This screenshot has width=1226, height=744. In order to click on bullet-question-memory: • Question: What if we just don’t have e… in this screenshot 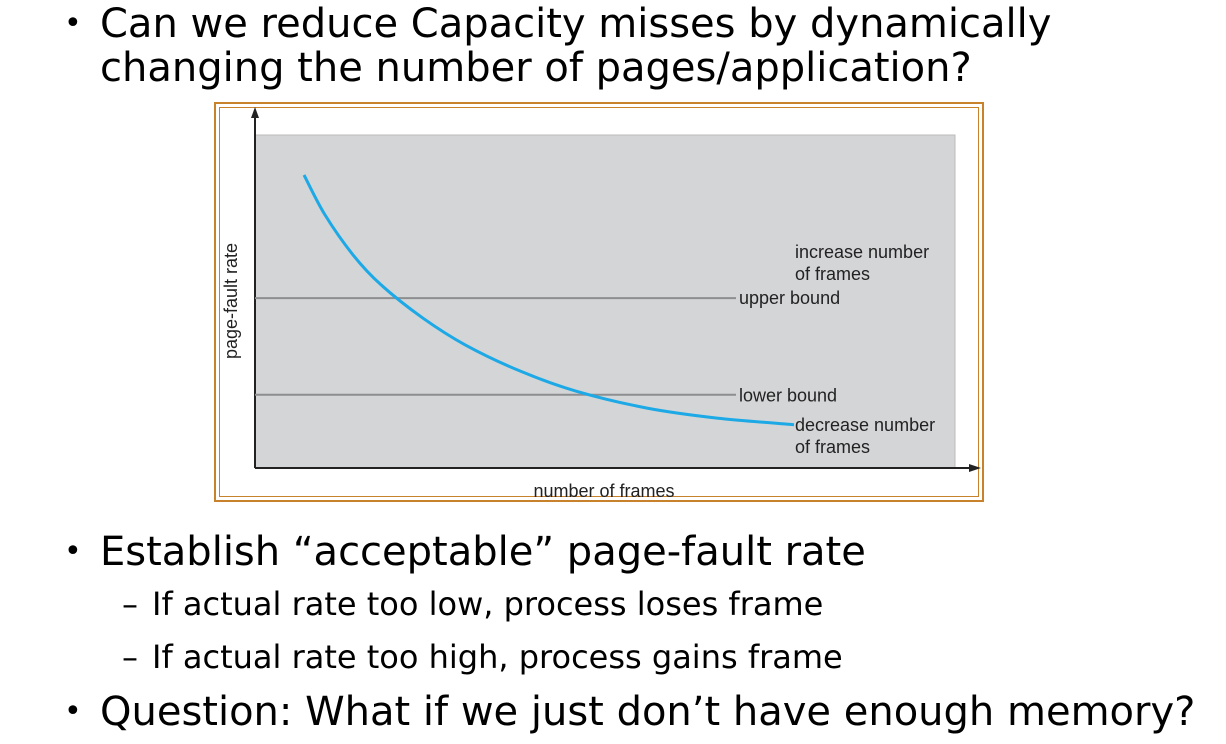, I will do `click(630, 712)`.